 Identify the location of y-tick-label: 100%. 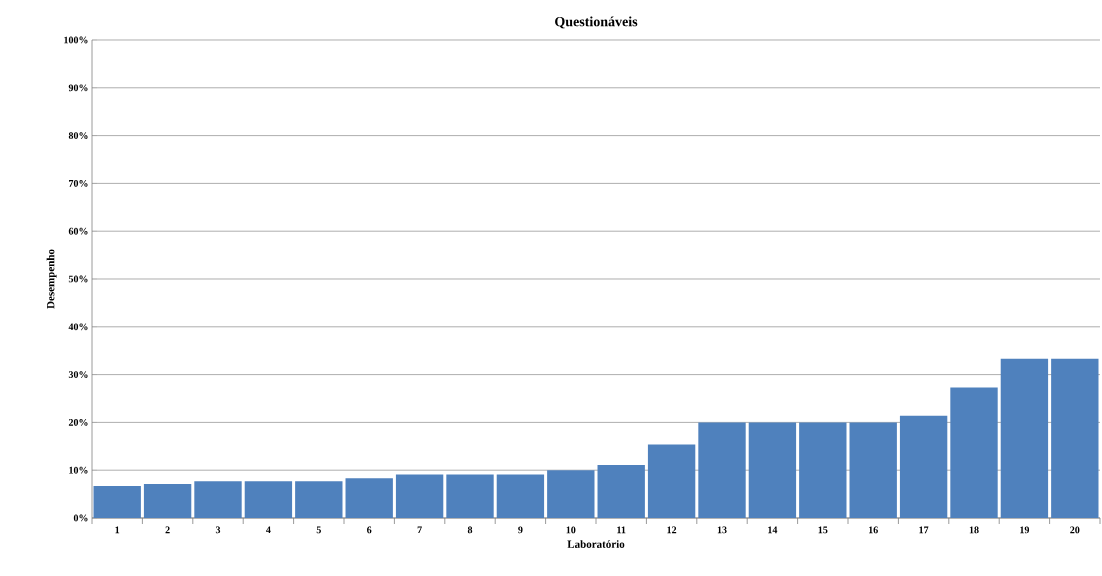
(76, 40).